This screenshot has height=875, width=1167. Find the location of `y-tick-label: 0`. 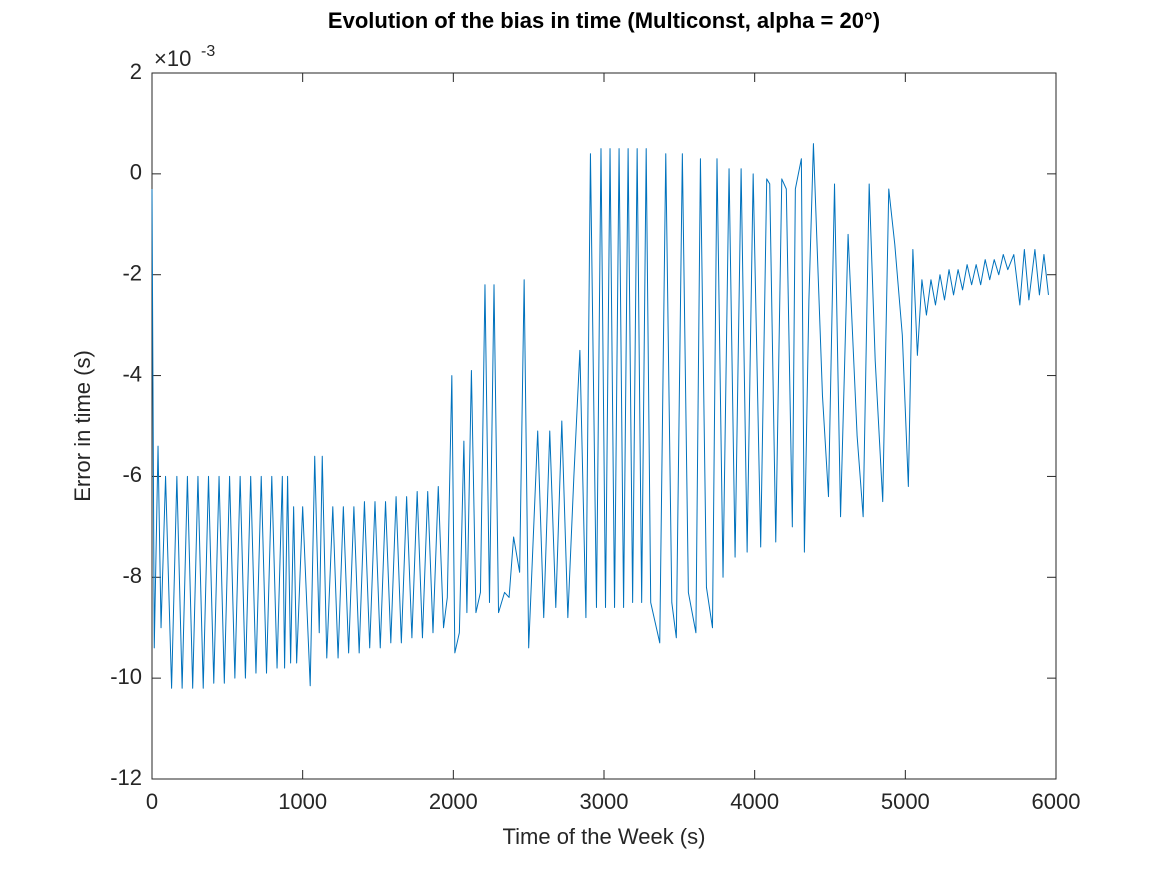

y-tick-label: 0 is located at coordinates (136, 172).